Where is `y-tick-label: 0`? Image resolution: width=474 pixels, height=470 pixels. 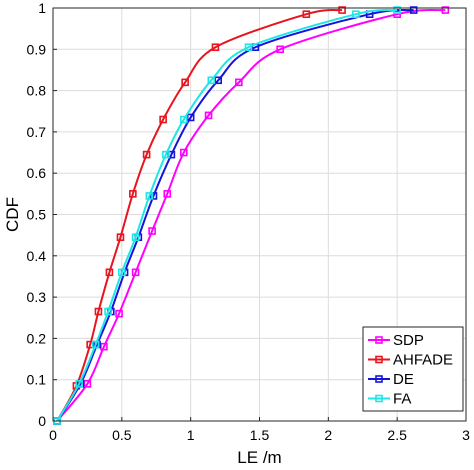
y-tick-label: 0 is located at coordinates (42, 421).